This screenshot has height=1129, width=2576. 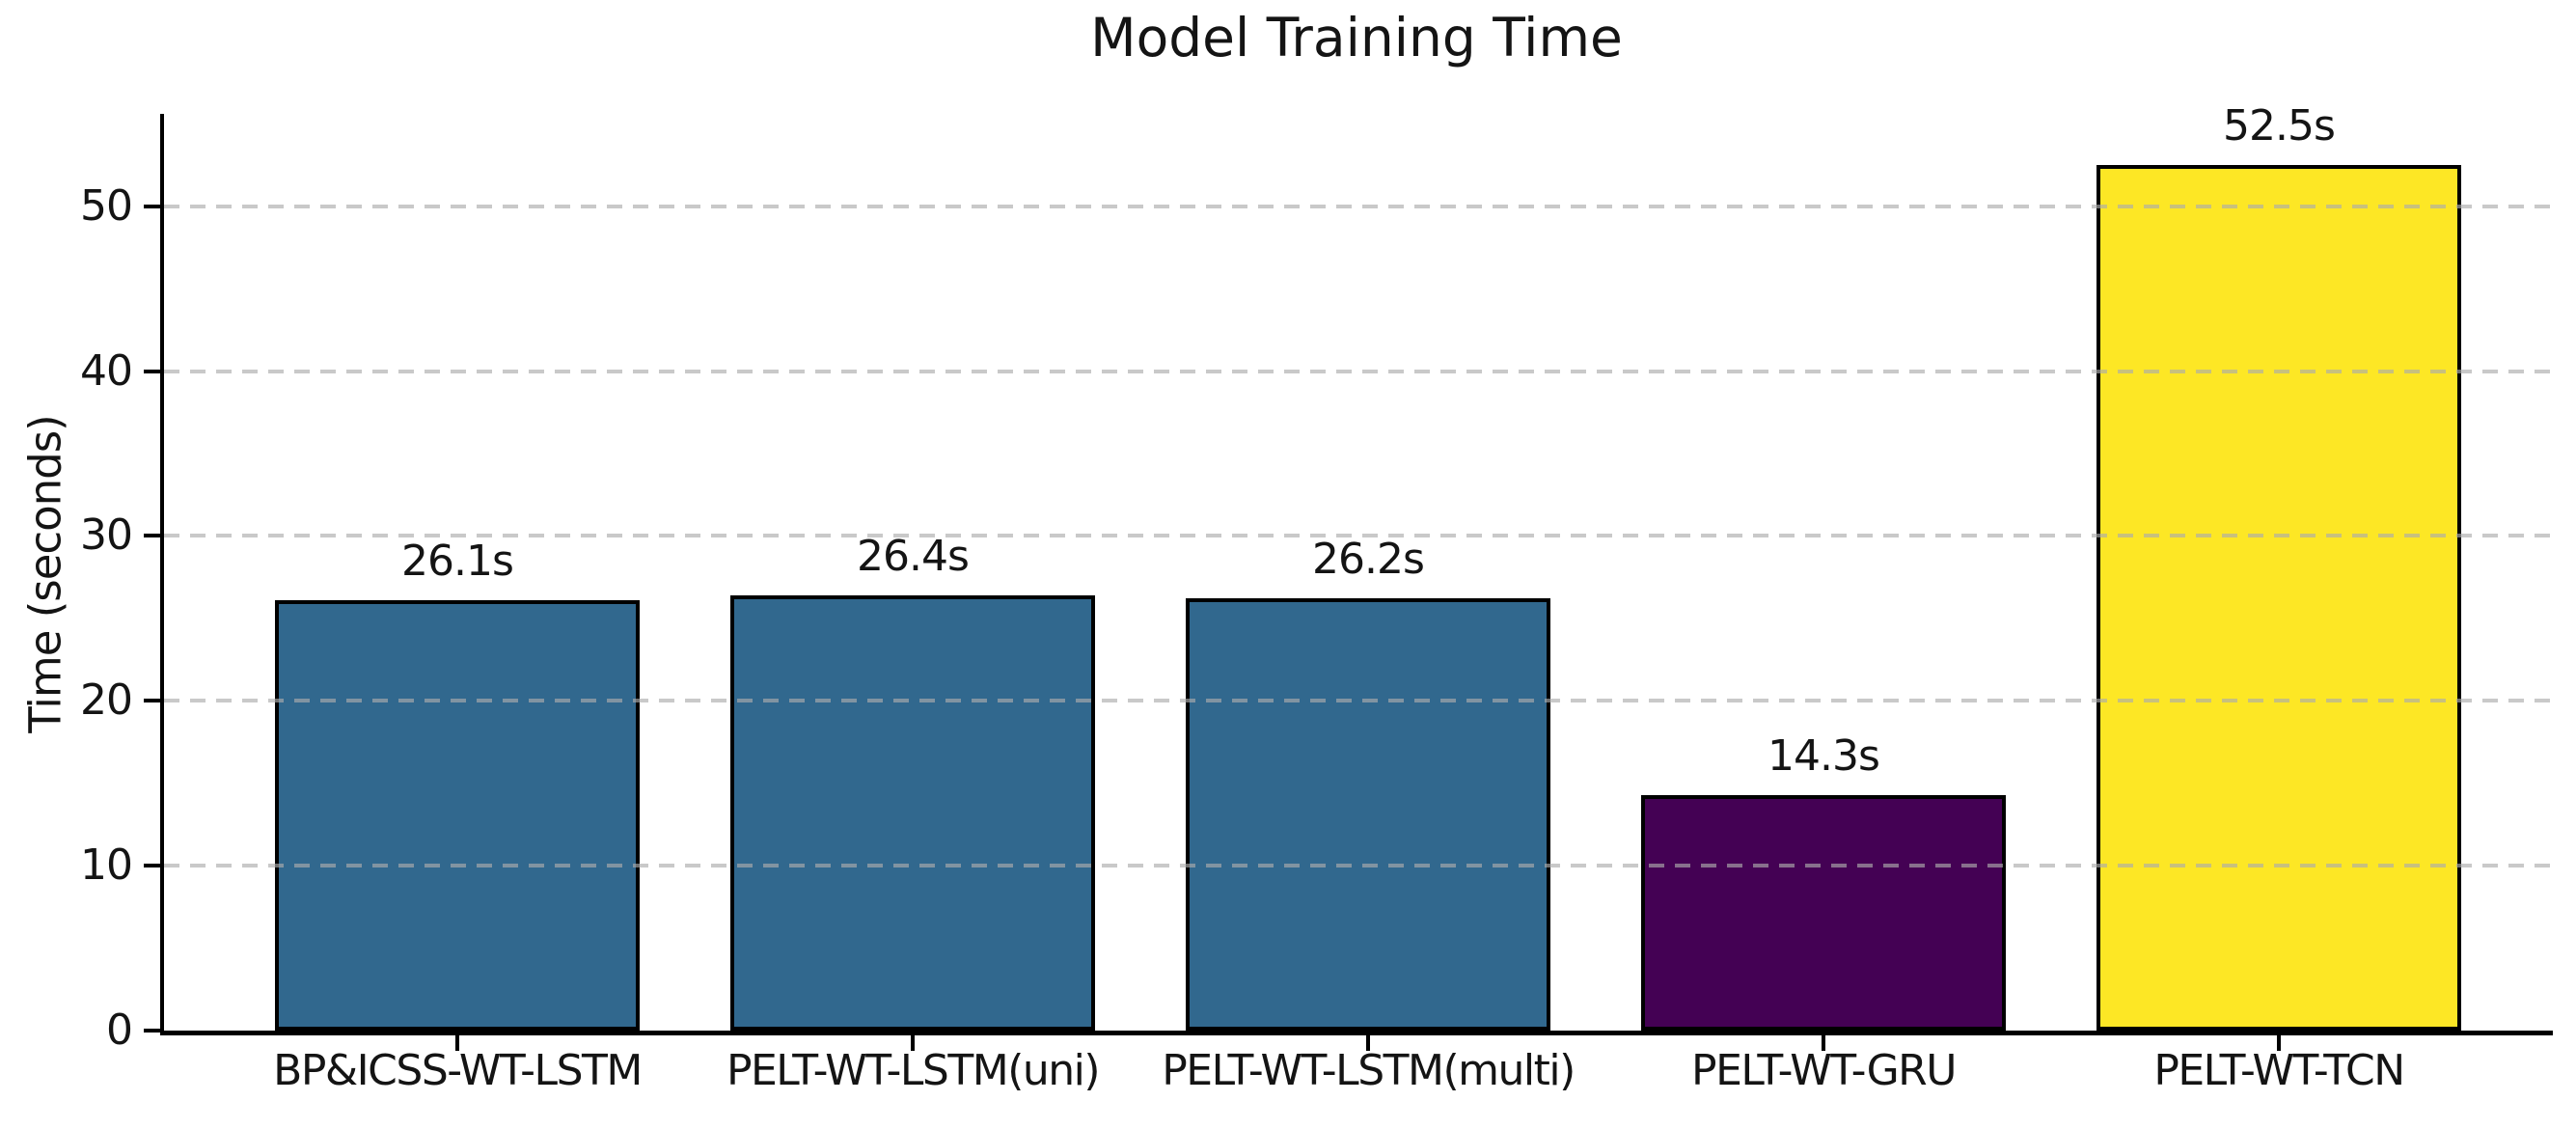 What do you see at coordinates (2279, 1070) in the screenshot?
I see `x-tick-label: PELT-WT-TCN` at bounding box center [2279, 1070].